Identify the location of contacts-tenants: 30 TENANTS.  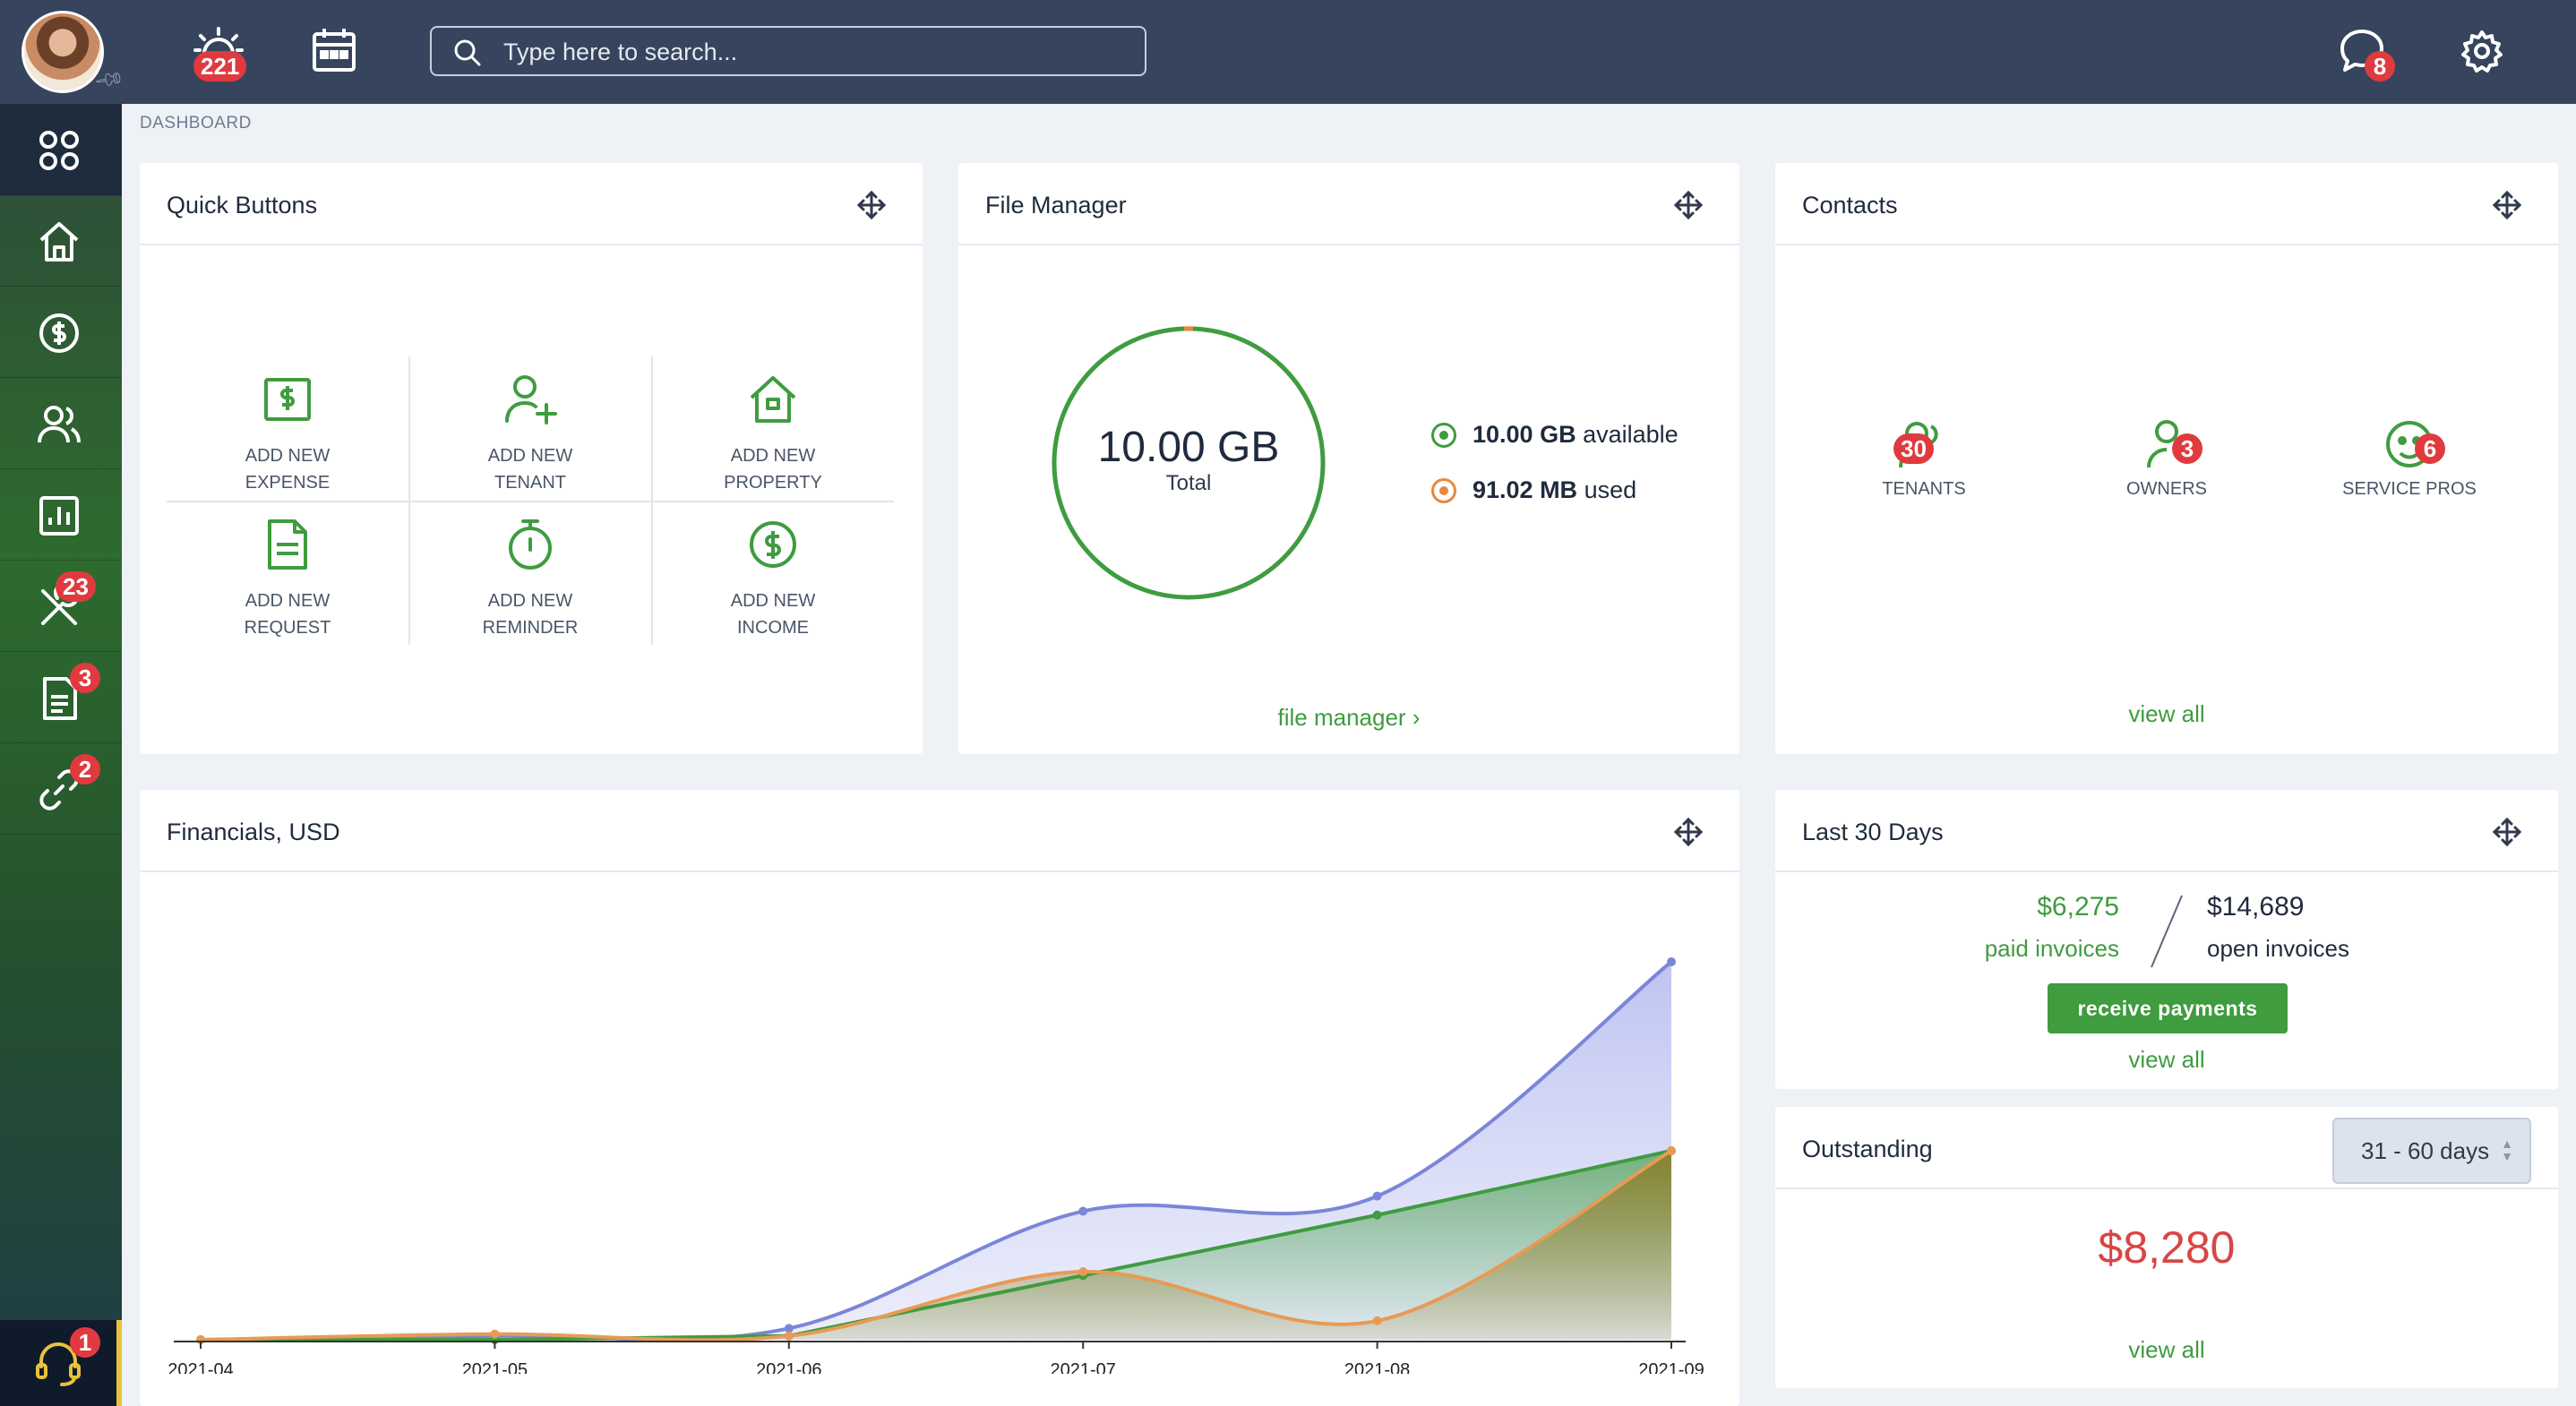
(1924, 458).